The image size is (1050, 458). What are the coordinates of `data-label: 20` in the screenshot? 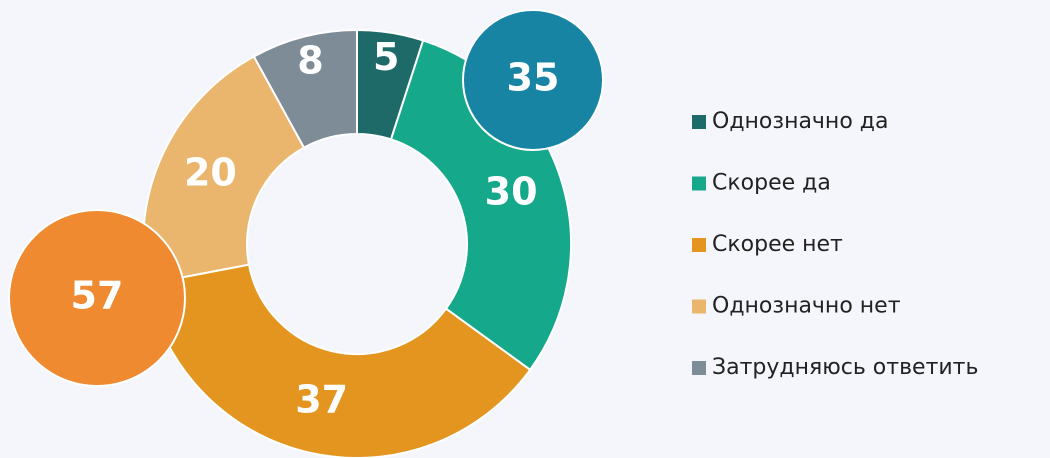 It's located at (210, 173).